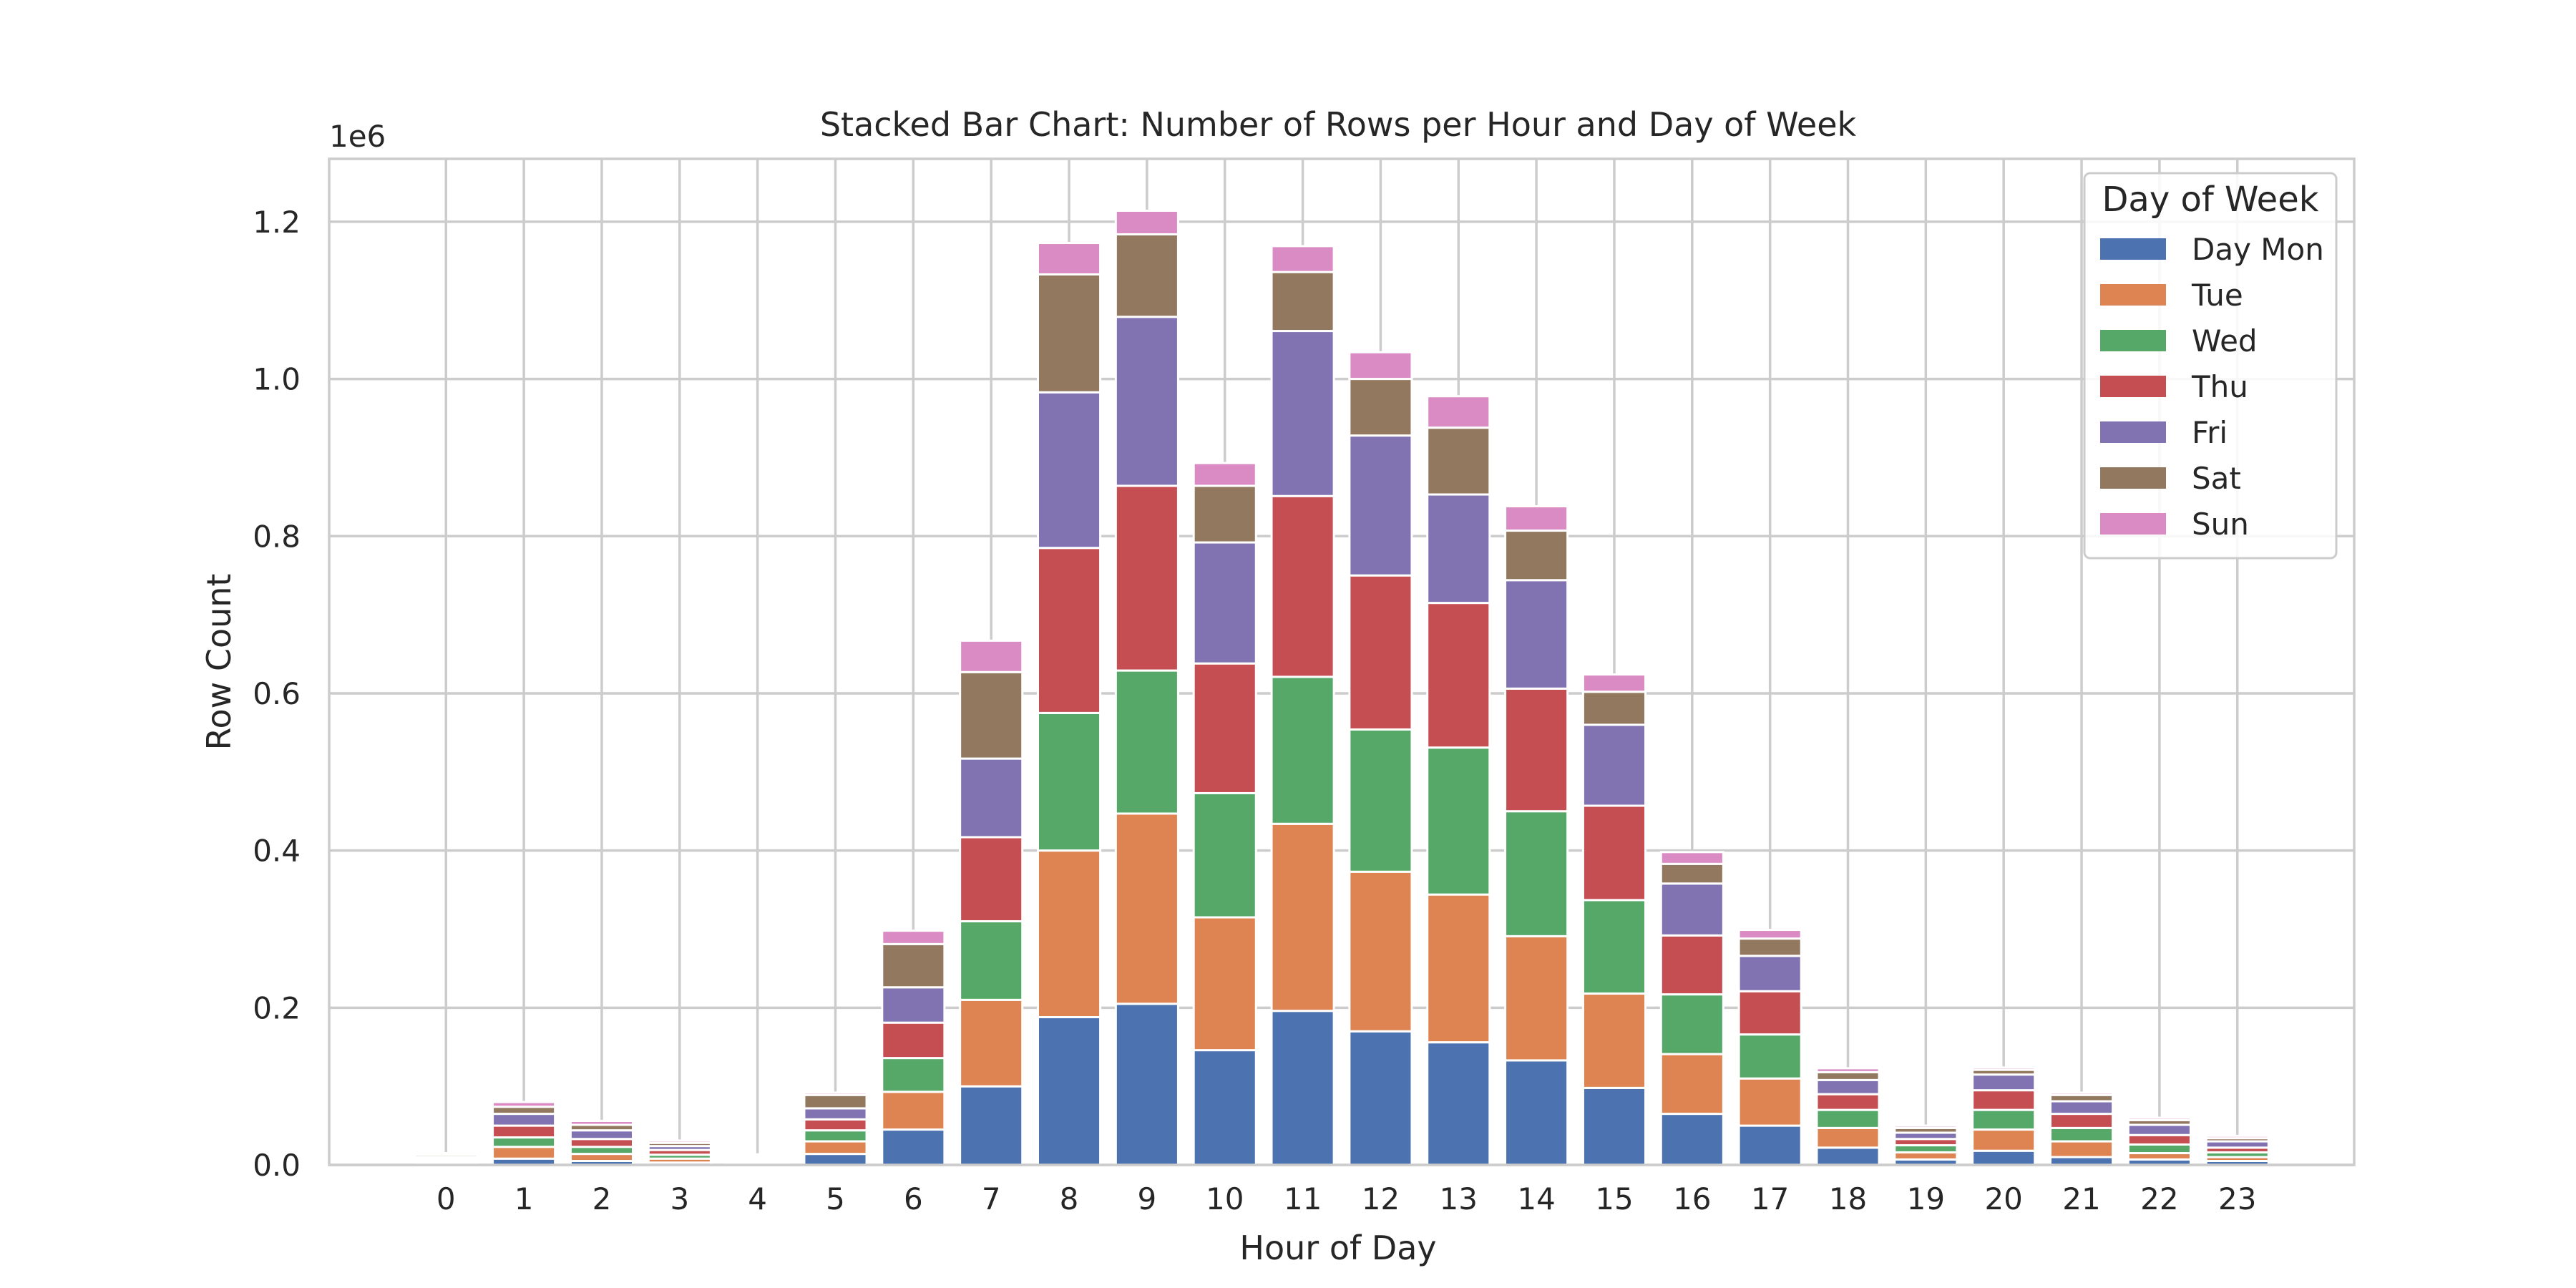 Image resolution: width=2576 pixels, height=1288 pixels. Describe the element at coordinates (1536, 1198) in the screenshot. I see `x-tick-label: 14` at that location.